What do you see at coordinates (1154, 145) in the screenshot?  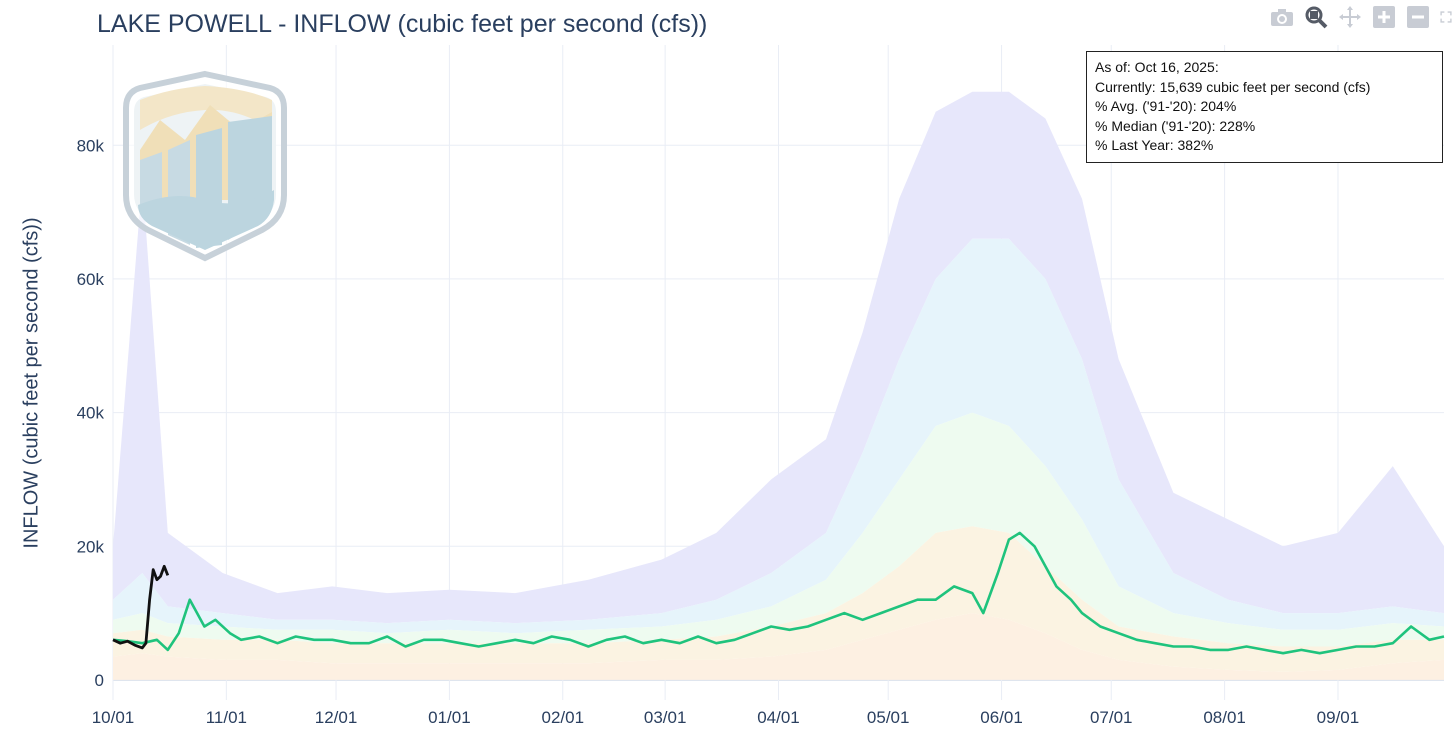 I see `info-pct-last-year: % Last Year: 382%` at bounding box center [1154, 145].